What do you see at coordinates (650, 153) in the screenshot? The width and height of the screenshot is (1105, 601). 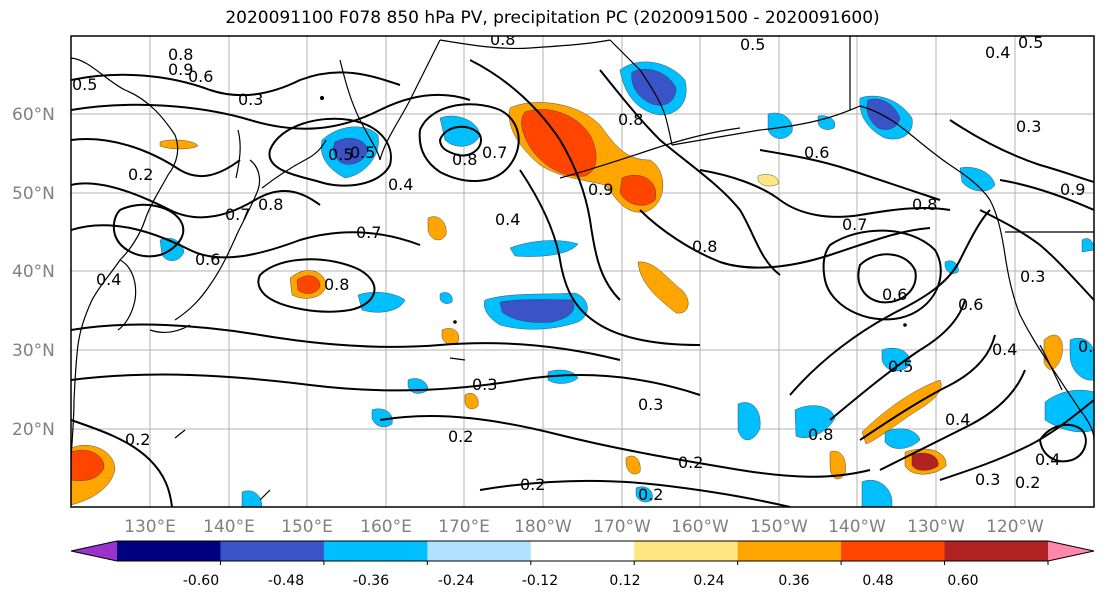 I see `coast-aleutians` at bounding box center [650, 153].